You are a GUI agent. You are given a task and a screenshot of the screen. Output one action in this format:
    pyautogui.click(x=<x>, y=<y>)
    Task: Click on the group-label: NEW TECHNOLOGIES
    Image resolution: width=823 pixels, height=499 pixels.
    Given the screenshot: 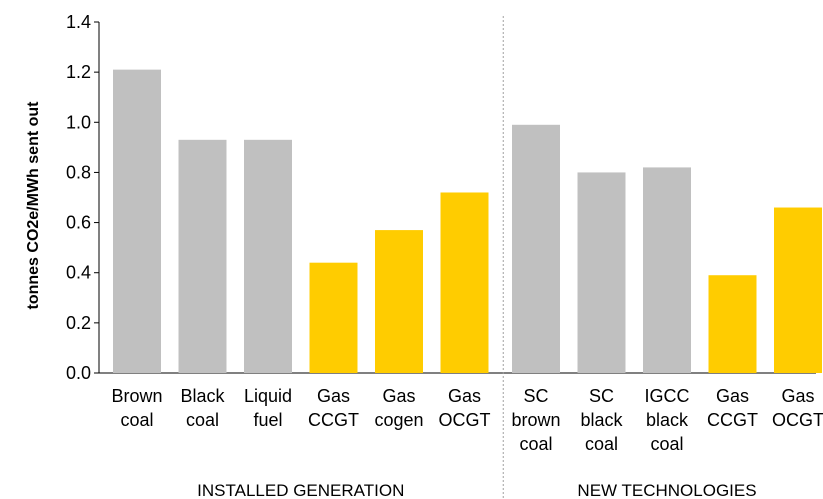 What is the action you would take?
    pyautogui.click(x=666, y=490)
    